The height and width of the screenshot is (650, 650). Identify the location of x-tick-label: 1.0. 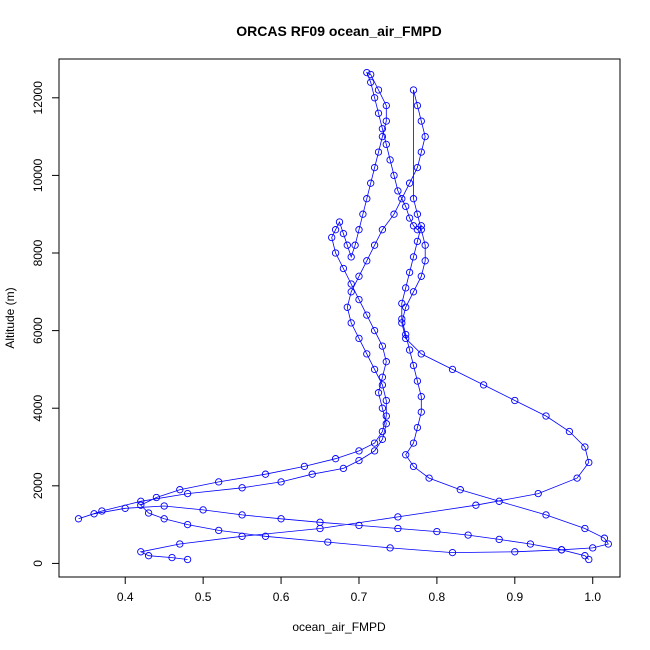
(592, 597).